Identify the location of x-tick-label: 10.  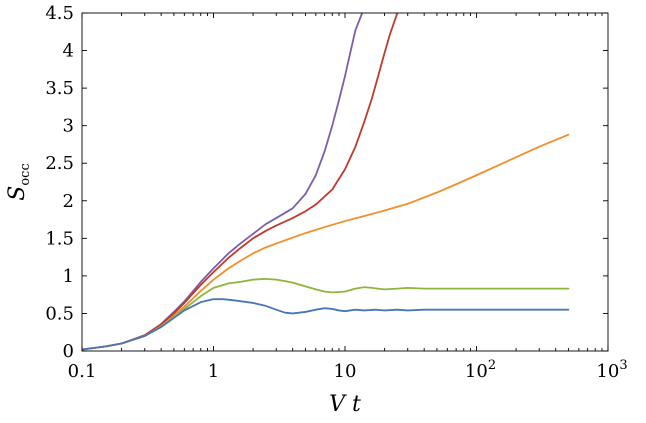
(345, 371).